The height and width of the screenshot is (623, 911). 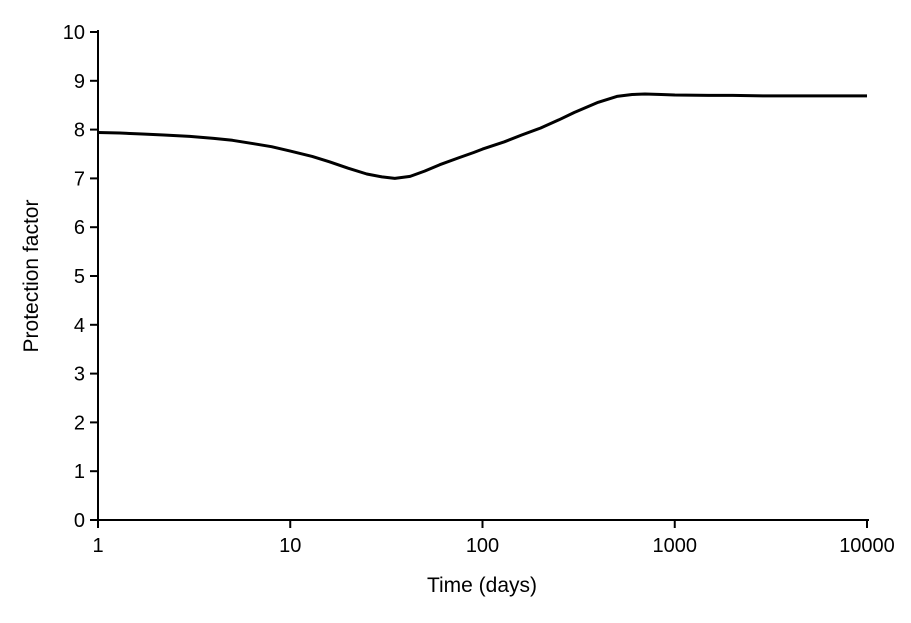 I want to click on x-tick-label: 1, so click(x=97, y=546).